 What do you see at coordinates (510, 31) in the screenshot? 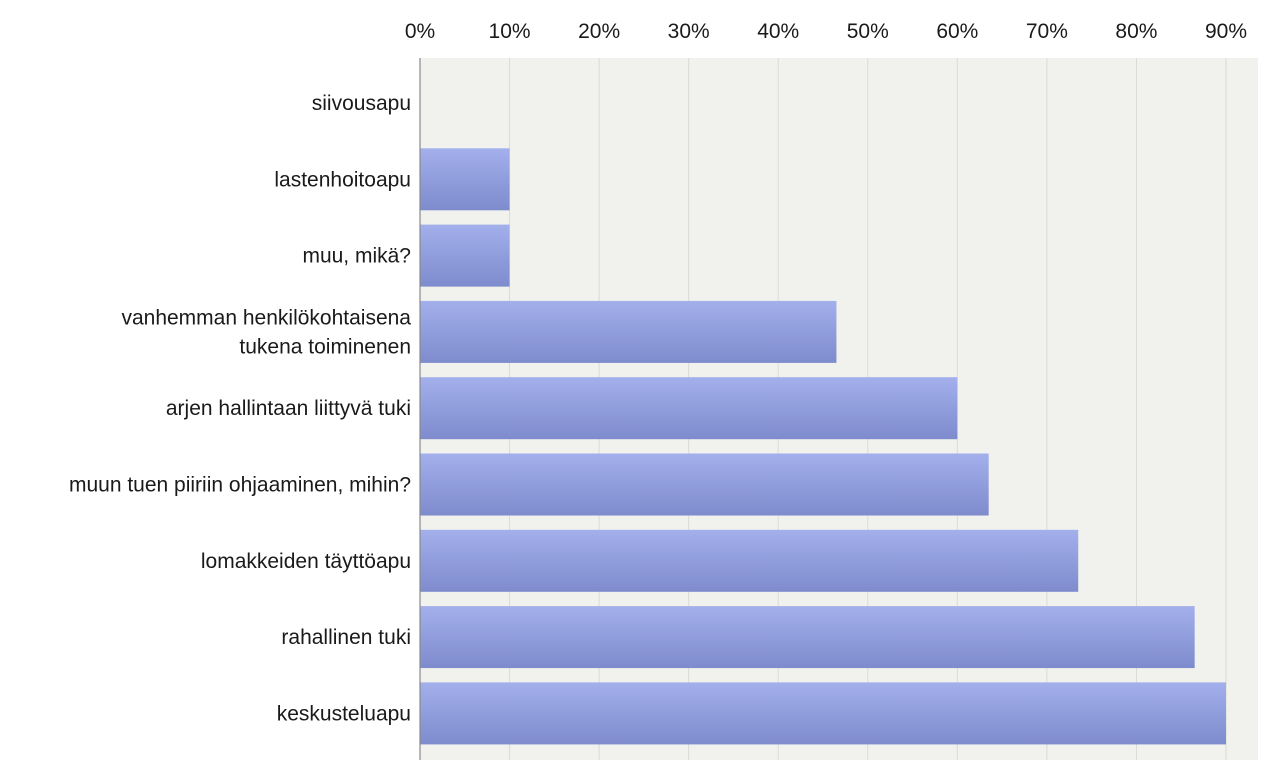
I see `x-tick-label: 10%` at bounding box center [510, 31].